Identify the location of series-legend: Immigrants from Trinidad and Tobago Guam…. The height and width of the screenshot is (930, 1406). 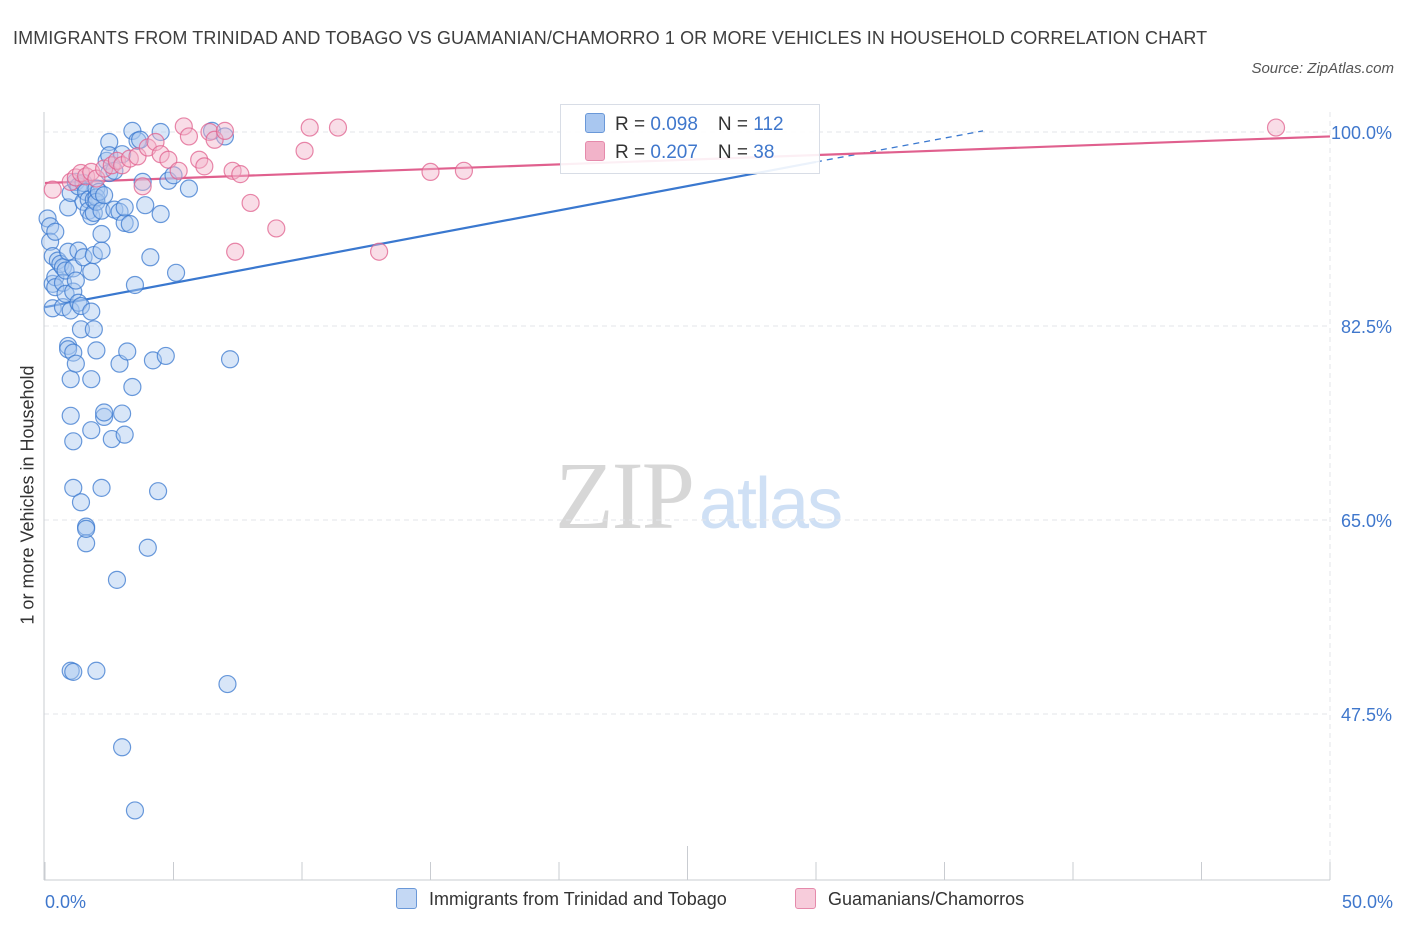
(703, 903).